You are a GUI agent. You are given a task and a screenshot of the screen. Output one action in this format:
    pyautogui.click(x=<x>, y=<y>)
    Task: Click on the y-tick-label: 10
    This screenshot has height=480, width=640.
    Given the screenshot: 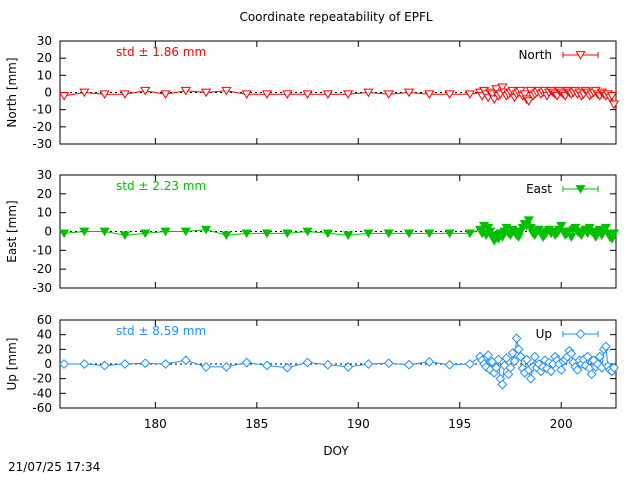 What is the action you would take?
    pyautogui.click(x=44, y=213)
    